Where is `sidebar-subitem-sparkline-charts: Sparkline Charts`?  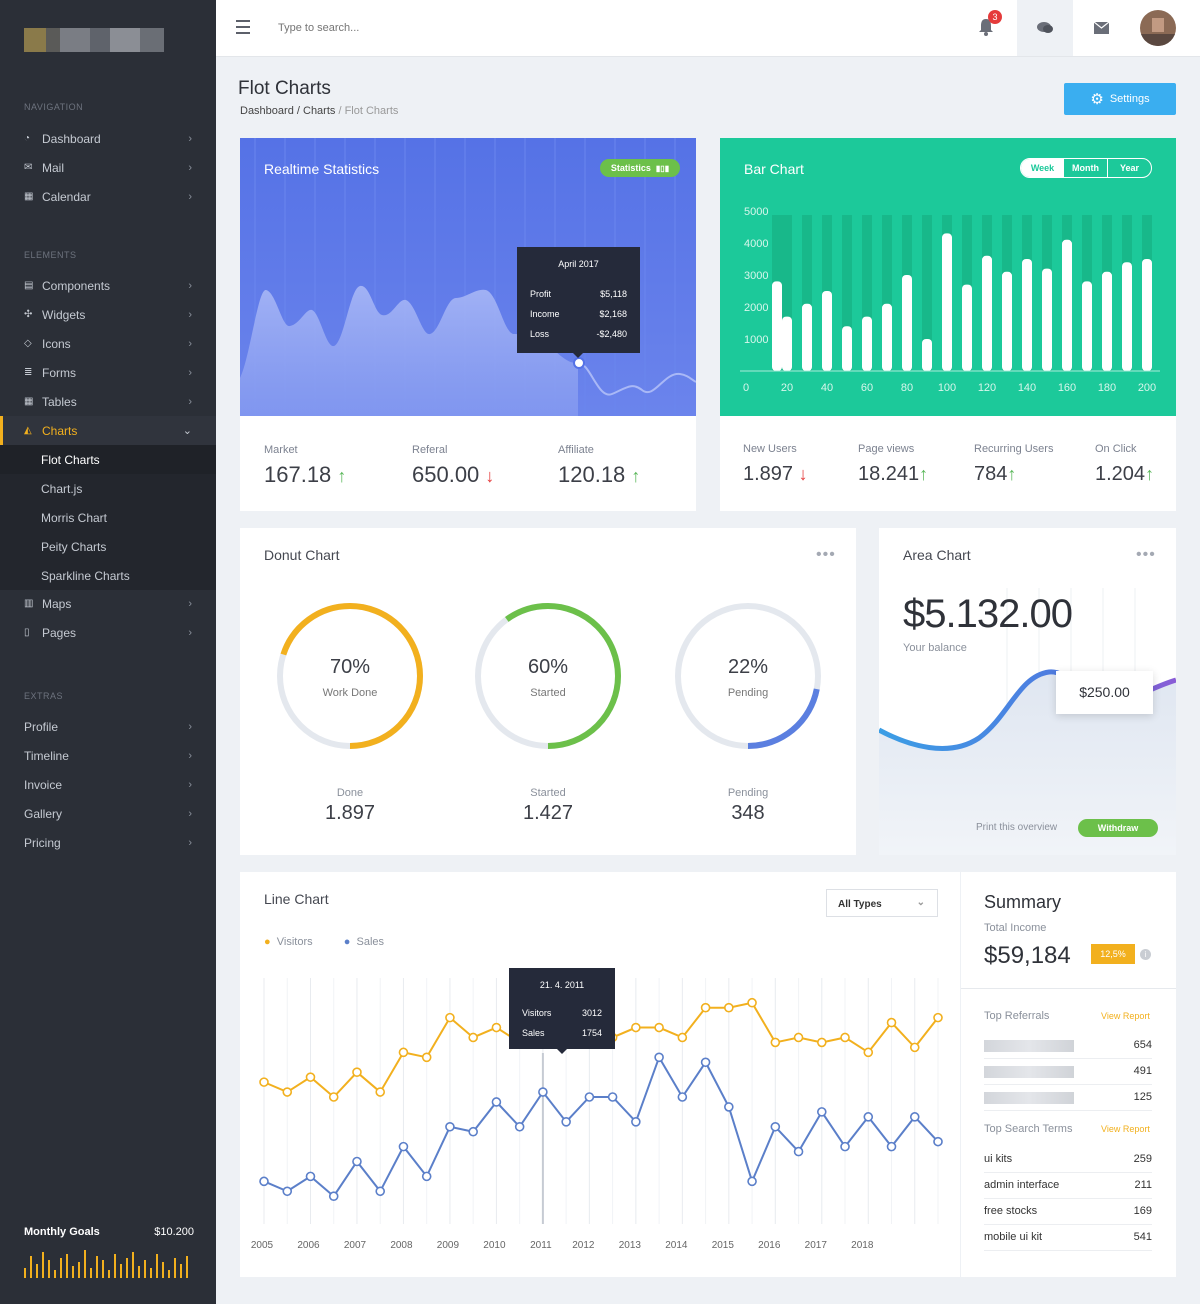
sidebar-subitem-sparkline-charts: Sparkline Charts is located at coordinates (108, 575).